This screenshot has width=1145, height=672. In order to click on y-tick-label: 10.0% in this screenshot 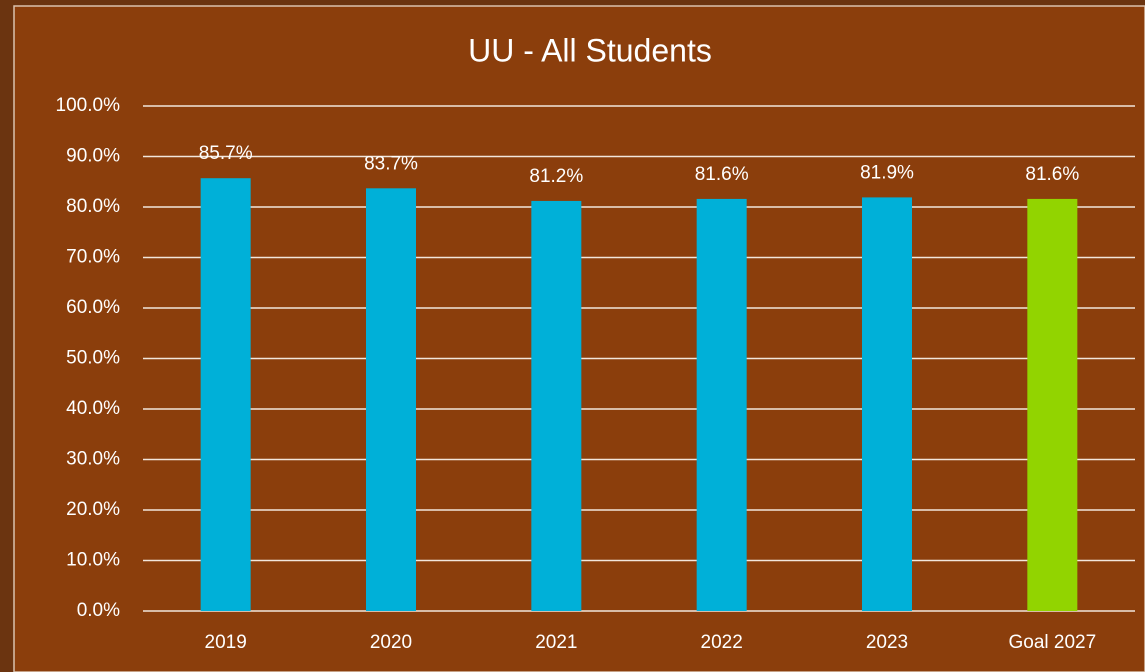, I will do `click(93, 560)`.